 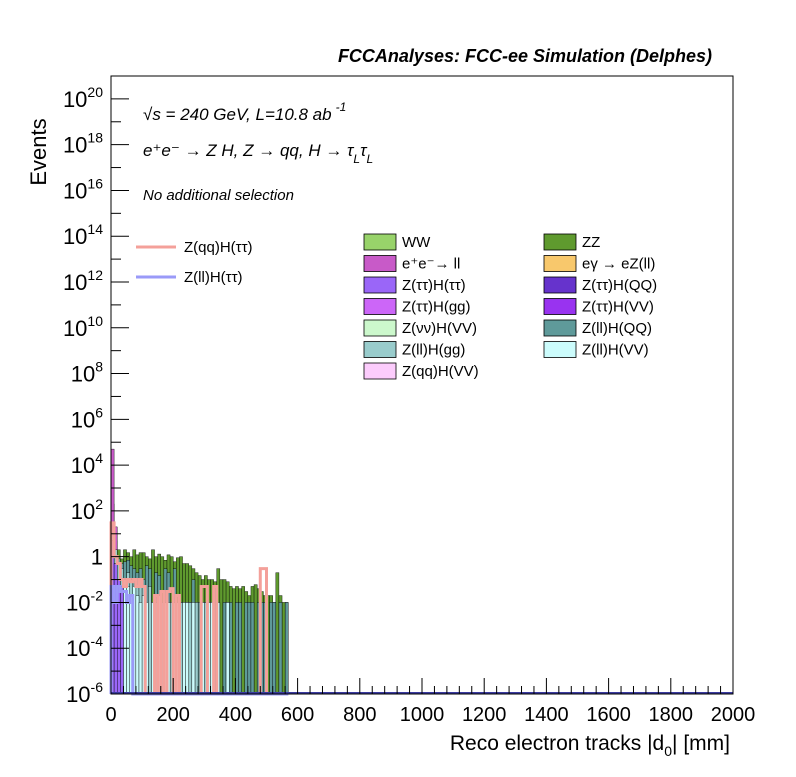 What do you see at coordinates (213, 277) in the screenshot?
I see `legend-signal-label: Z(ll)H(ττ)` at bounding box center [213, 277].